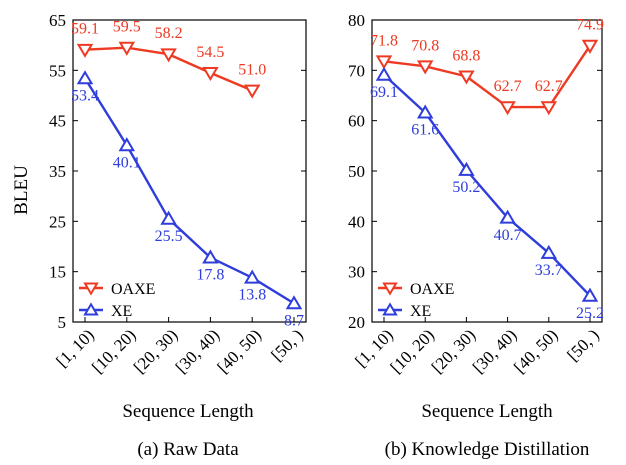 The width and height of the screenshot is (626, 465). What do you see at coordinates (487, 449) in the screenshot?
I see `panel-caption: (b) Knowledge Distillation` at bounding box center [487, 449].